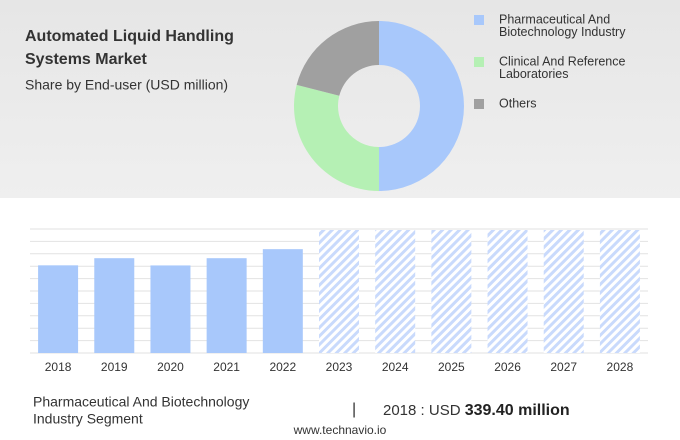 This screenshot has height=440, width=680. What do you see at coordinates (562, 61) in the screenshot?
I see `legend-label: Clinical And Reference` at bounding box center [562, 61].